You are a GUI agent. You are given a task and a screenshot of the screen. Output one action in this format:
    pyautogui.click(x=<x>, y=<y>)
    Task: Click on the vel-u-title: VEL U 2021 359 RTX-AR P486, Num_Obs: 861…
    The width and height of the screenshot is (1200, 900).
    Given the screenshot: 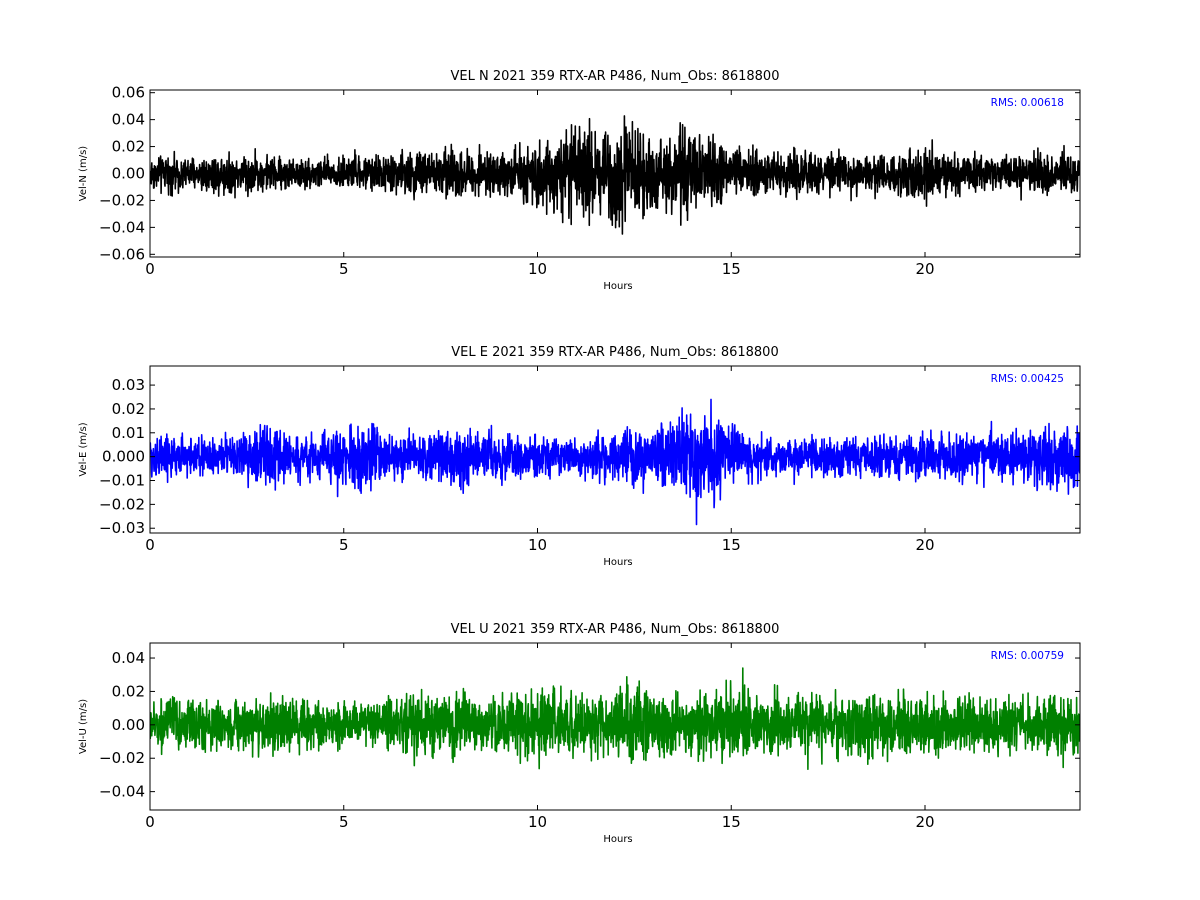 What is the action you would take?
    pyautogui.click(x=615, y=629)
    